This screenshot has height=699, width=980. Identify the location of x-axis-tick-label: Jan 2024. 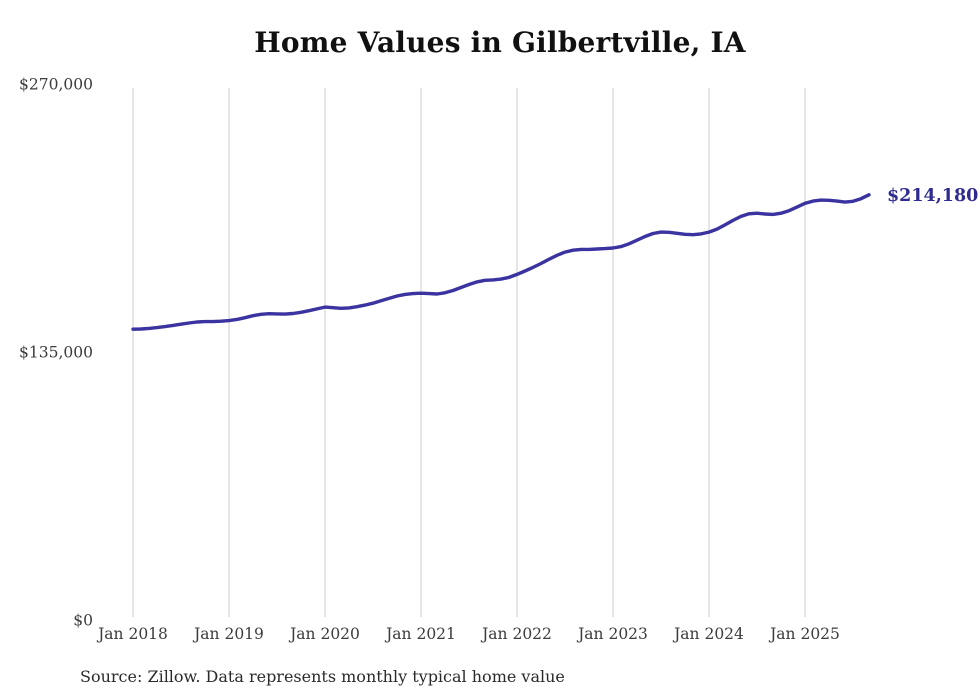
(708, 634).